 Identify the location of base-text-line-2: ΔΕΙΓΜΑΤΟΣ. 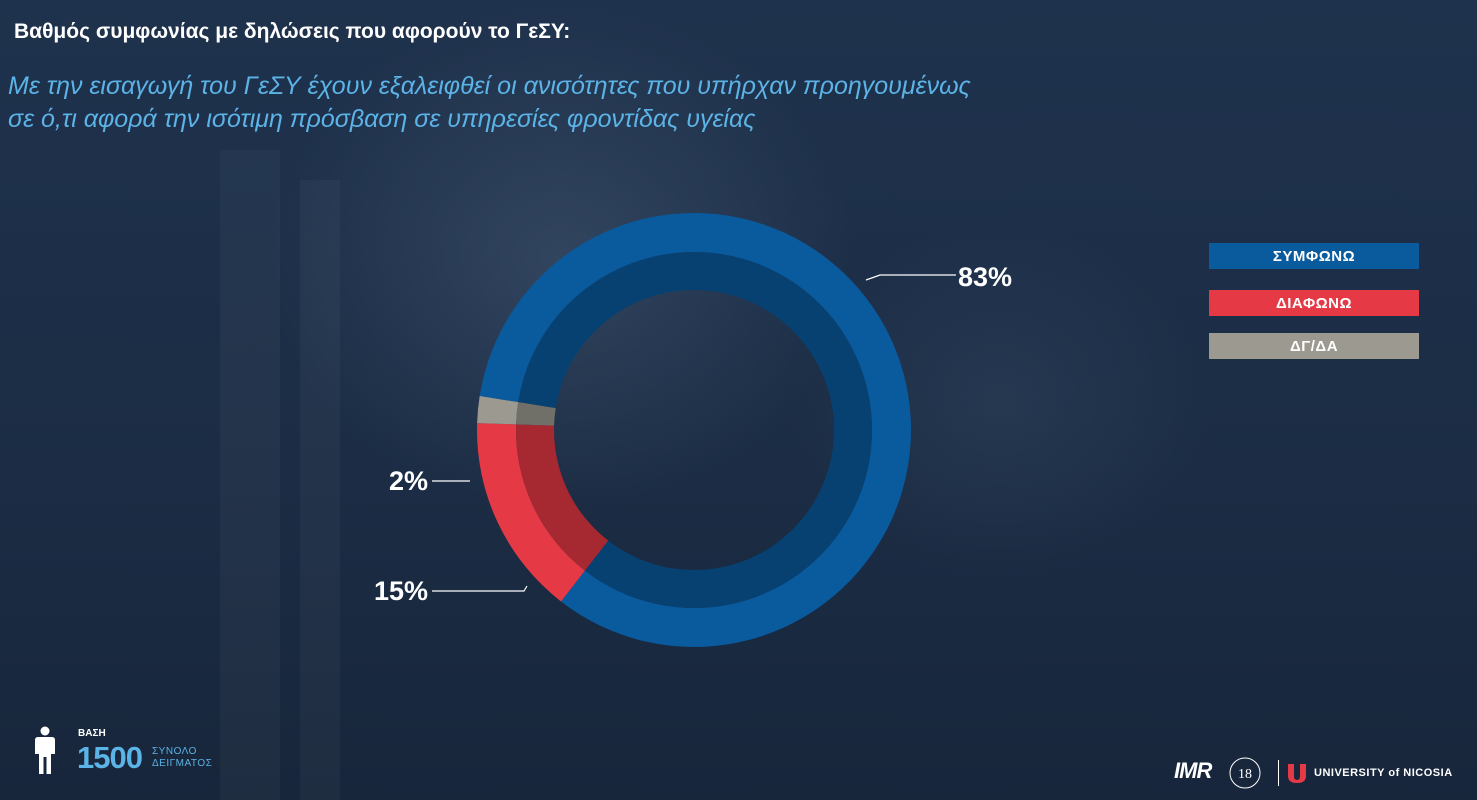
(182, 763).